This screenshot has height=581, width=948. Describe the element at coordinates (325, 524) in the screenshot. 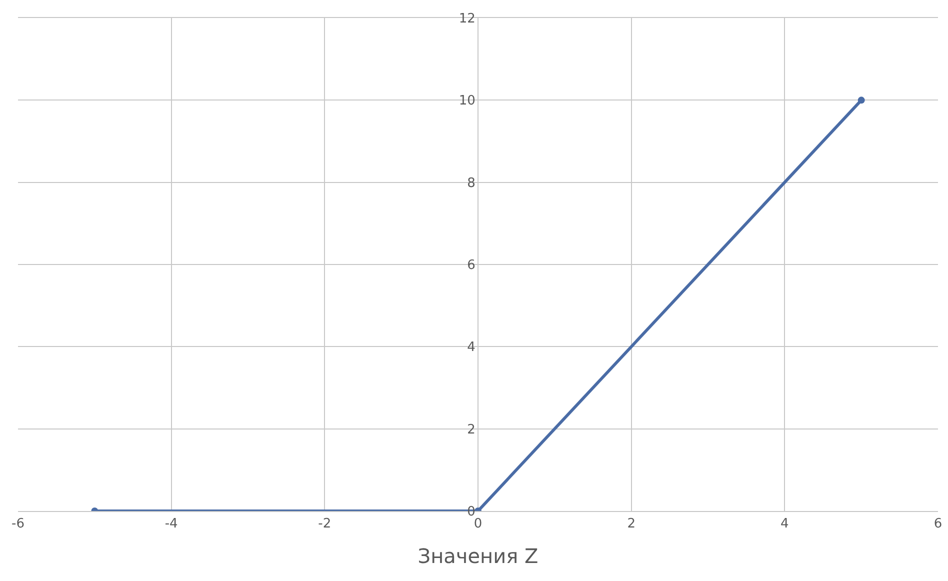

I see `x-tick-label: -2` at that location.